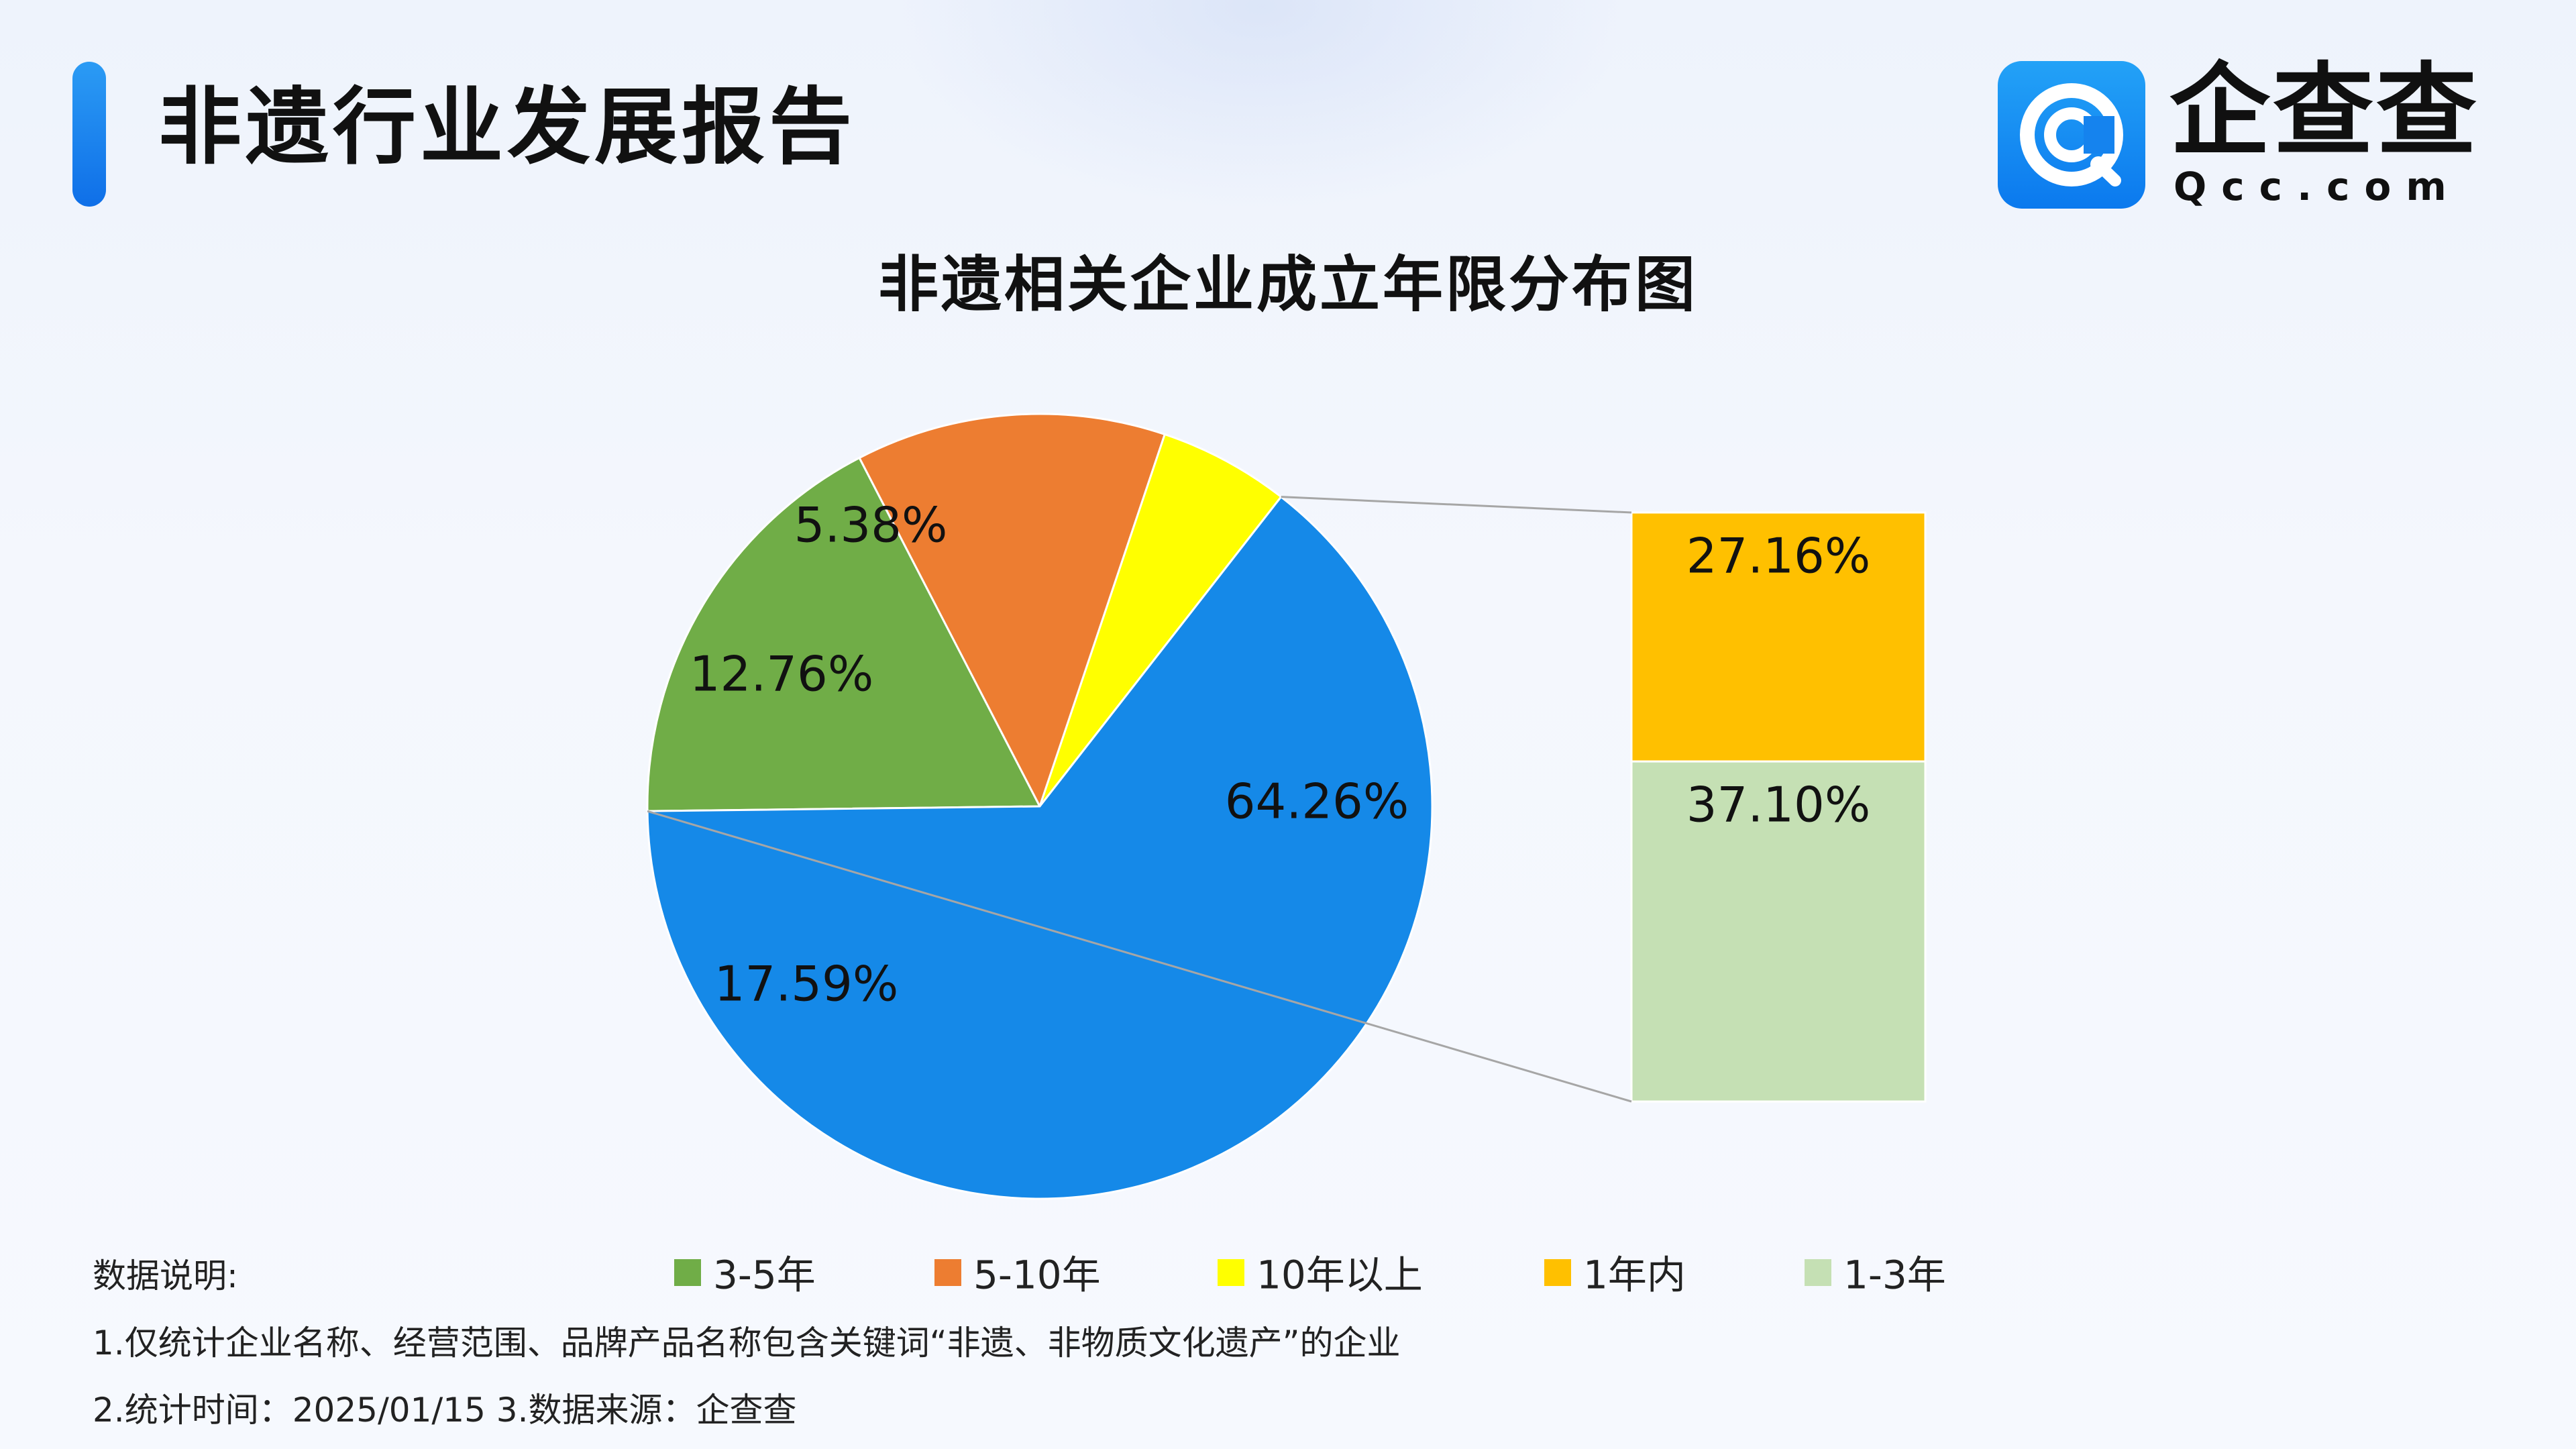  Describe the element at coordinates (782, 674) in the screenshot. I see `pie-data-label-1: 12.76%` at that location.